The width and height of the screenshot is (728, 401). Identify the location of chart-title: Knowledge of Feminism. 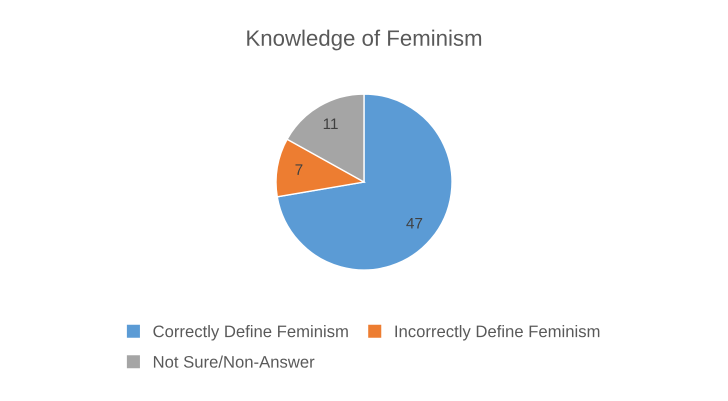
(364, 40).